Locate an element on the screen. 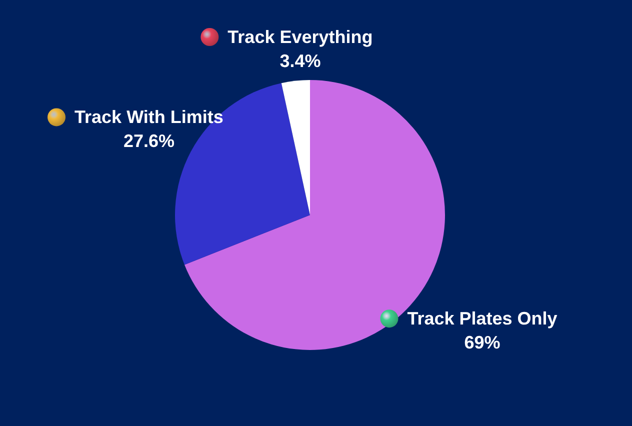  pie-slice is located at coordinates (295, 147).